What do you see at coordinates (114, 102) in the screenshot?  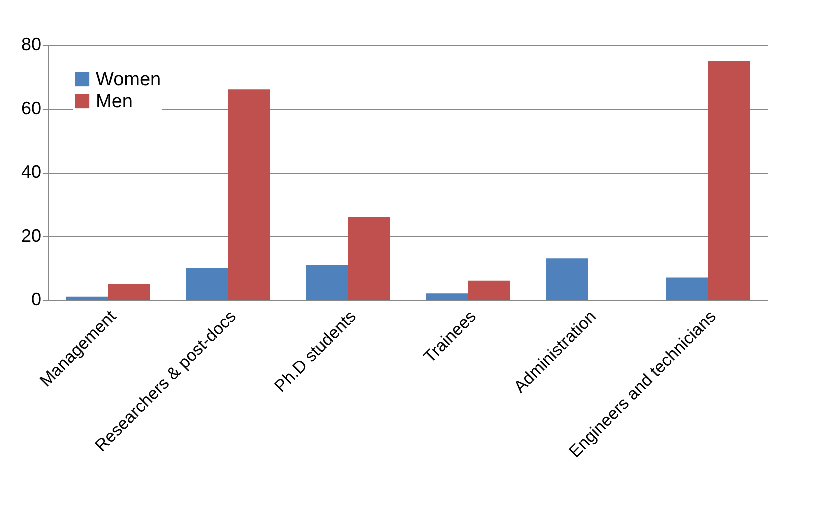 I see `legend-label: Men` at bounding box center [114, 102].